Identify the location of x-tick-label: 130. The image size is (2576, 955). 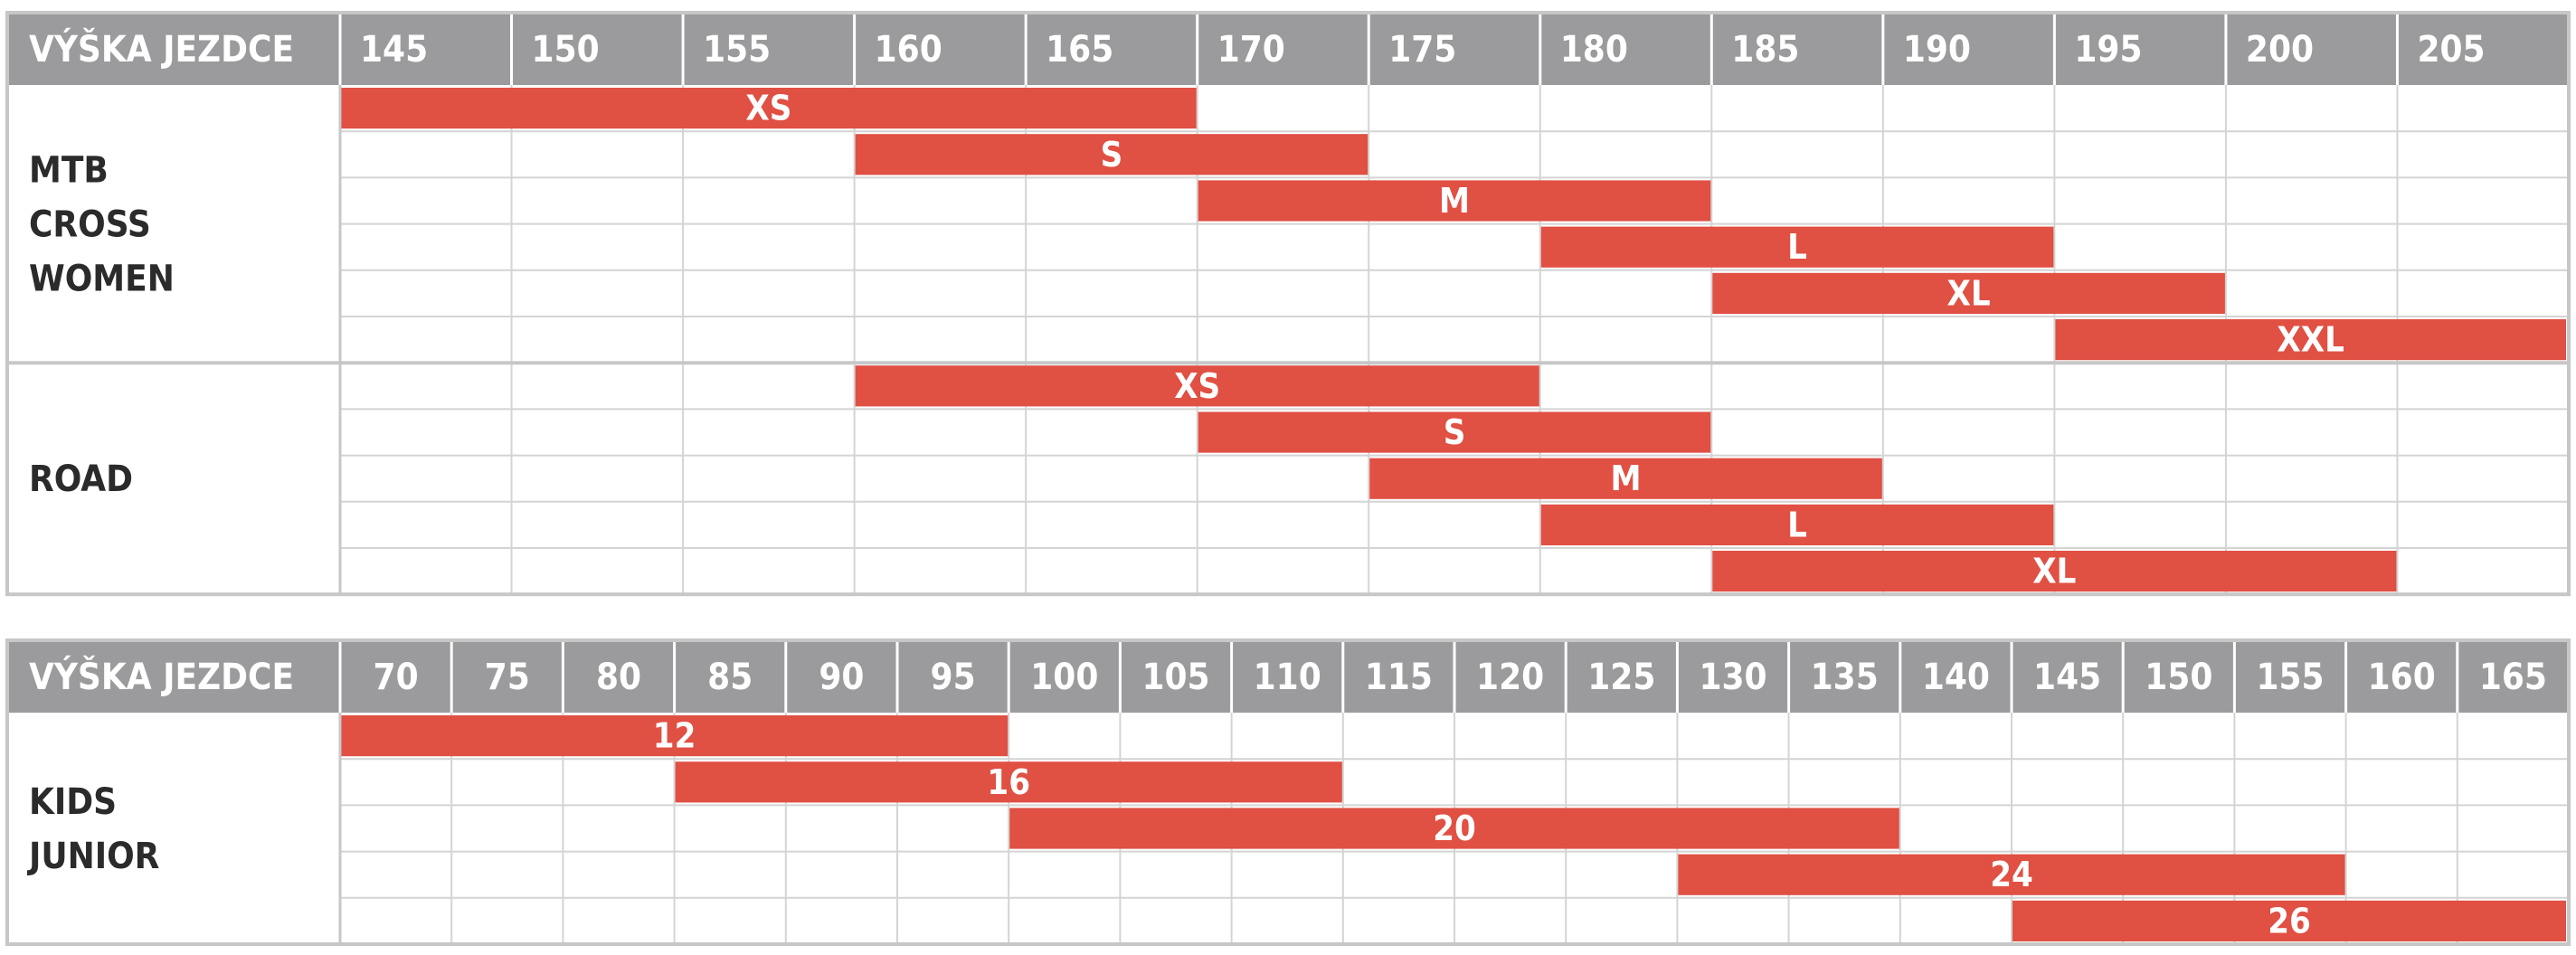
(1732, 677).